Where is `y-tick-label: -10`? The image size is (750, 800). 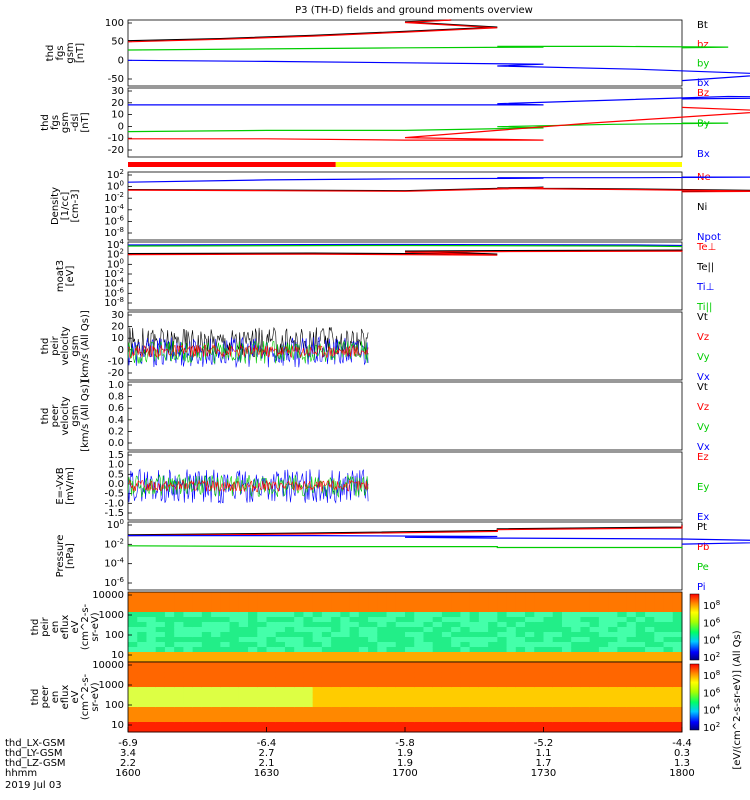 y-tick-label: -10 is located at coordinates (116, 138).